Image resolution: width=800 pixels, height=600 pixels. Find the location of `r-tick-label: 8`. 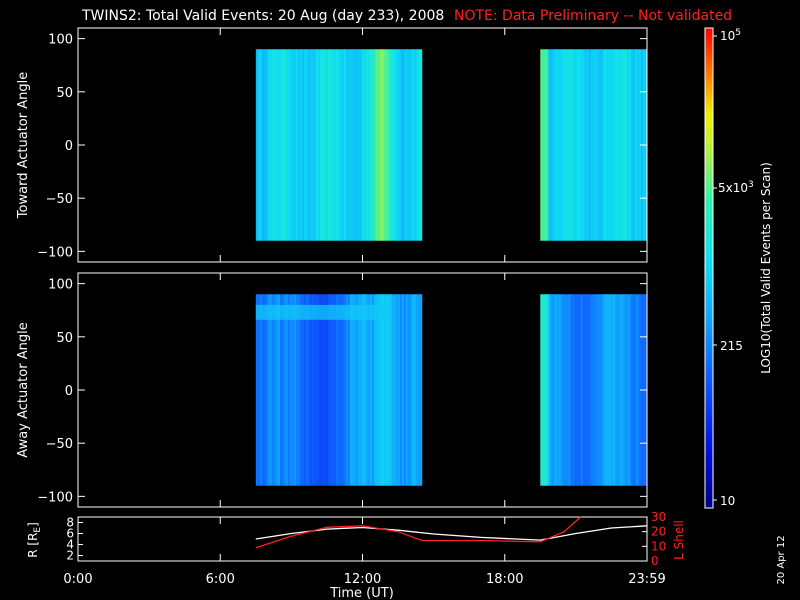

r-tick-label: 8 is located at coordinates (70, 523).